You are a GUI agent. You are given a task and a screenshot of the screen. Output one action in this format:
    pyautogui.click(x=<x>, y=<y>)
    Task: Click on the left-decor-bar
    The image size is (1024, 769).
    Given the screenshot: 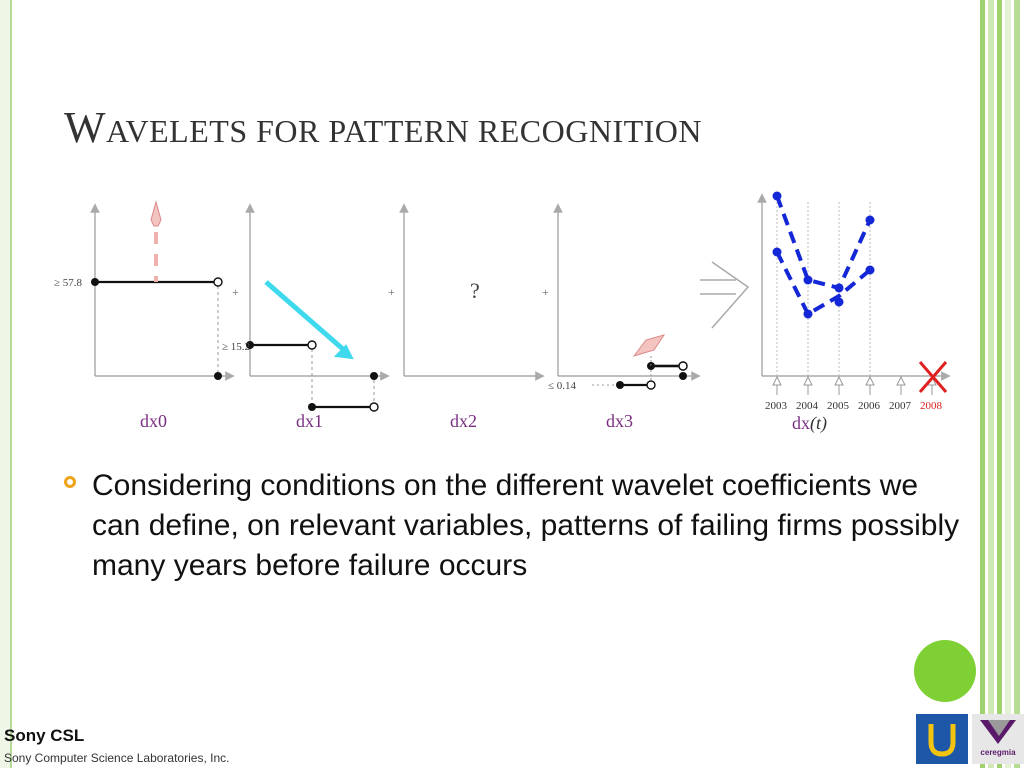 What is the action you would take?
    pyautogui.click(x=6, y=384)
    